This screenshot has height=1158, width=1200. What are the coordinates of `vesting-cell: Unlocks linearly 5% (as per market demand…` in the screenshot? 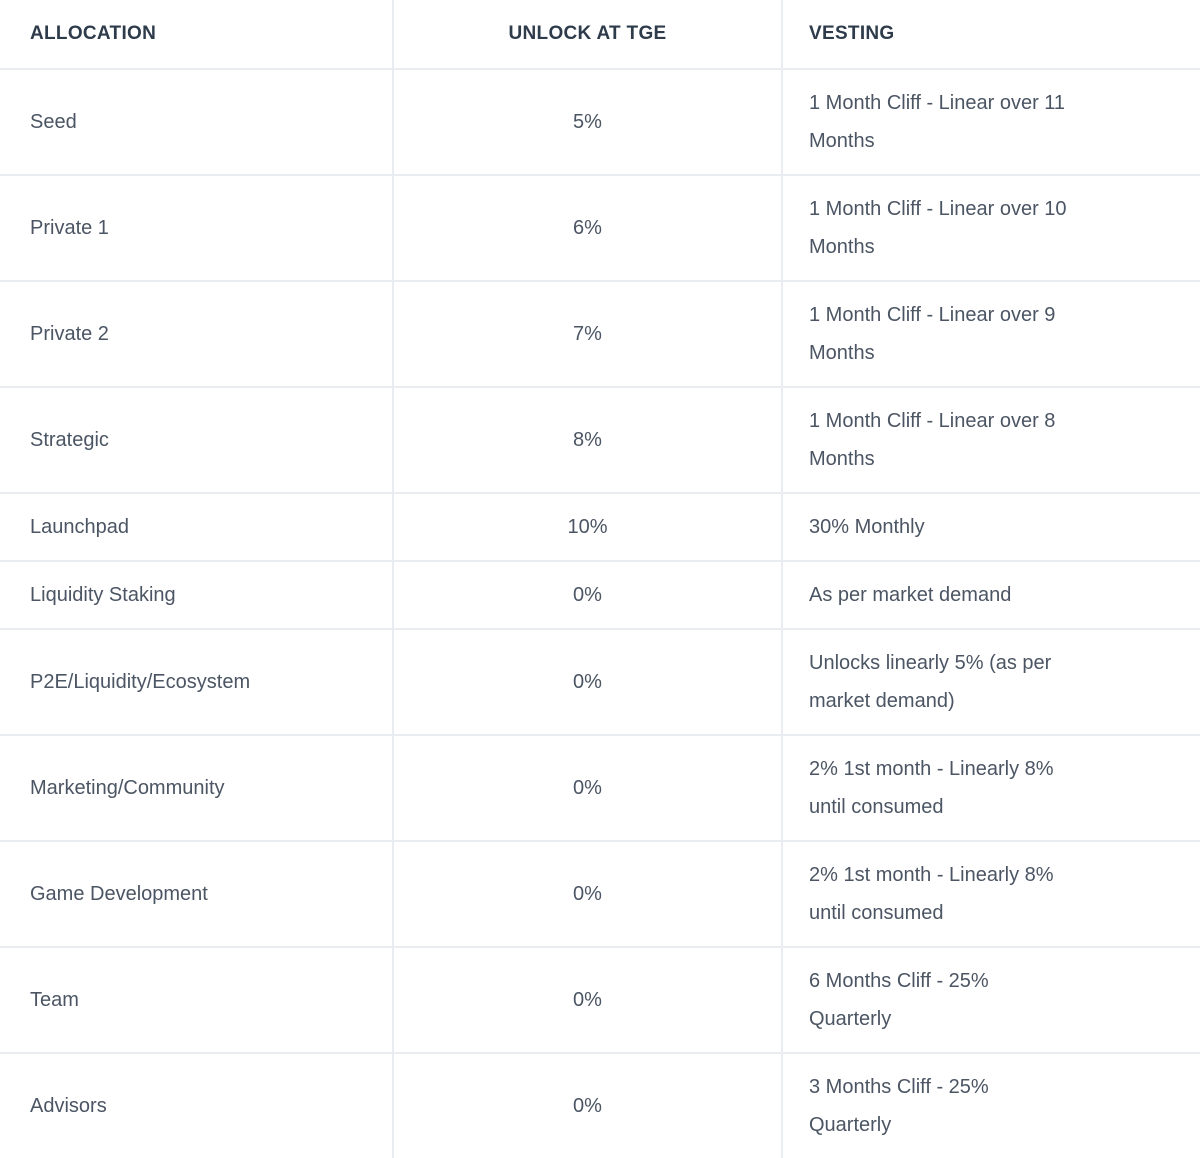 It's located at (991, 682).